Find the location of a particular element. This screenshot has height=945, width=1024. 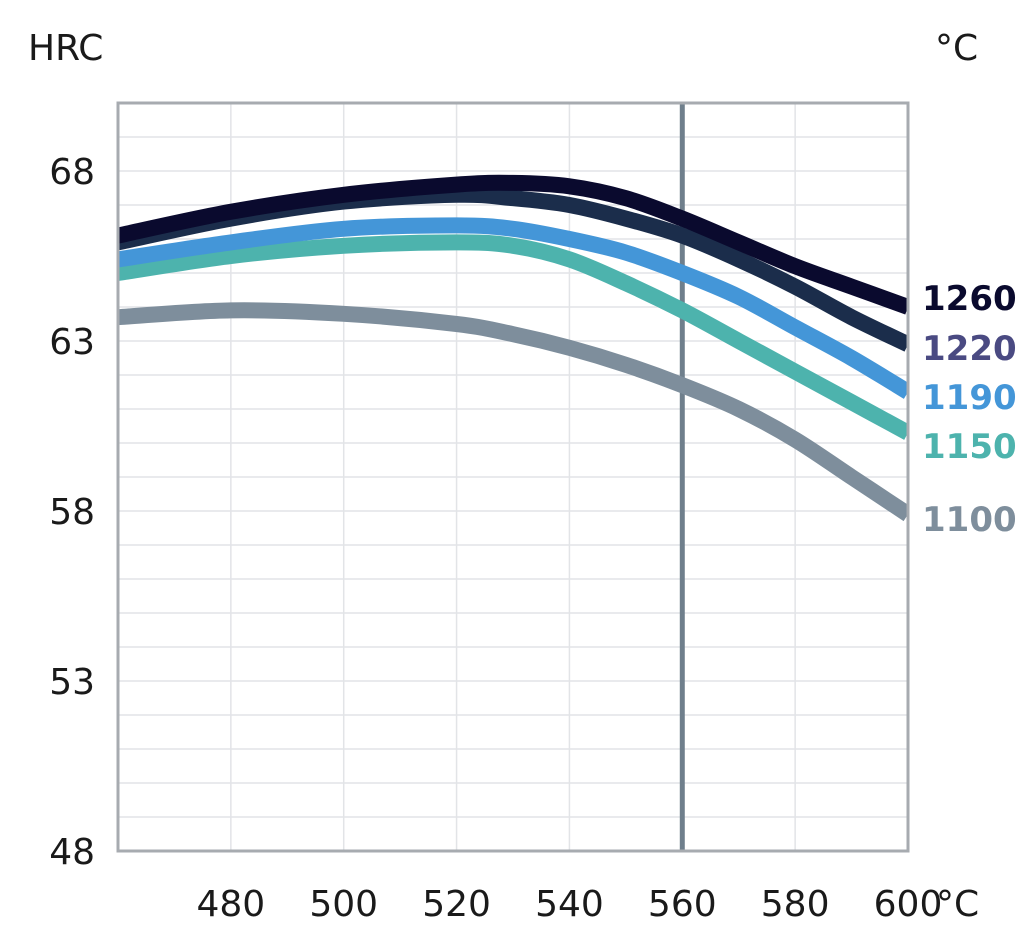

x-tick-label: 600 is located at coordinates (908, 904).